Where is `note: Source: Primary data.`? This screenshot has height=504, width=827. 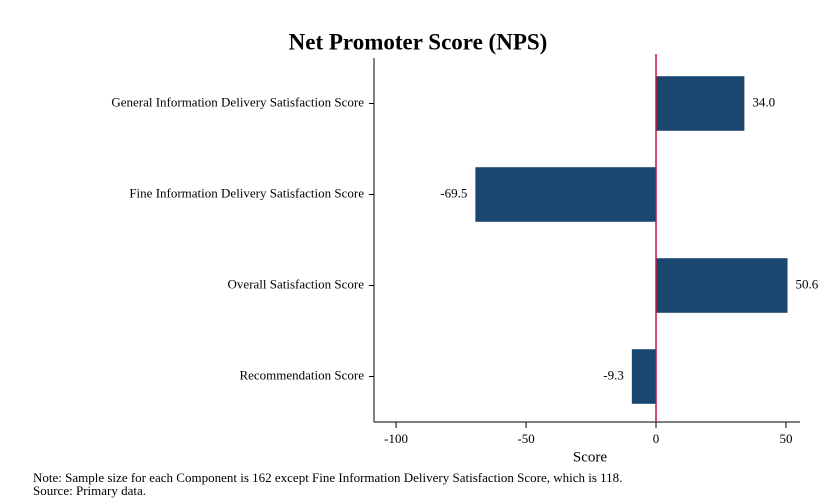 note: Source: Primary data. is located at coordinates (89, 490).